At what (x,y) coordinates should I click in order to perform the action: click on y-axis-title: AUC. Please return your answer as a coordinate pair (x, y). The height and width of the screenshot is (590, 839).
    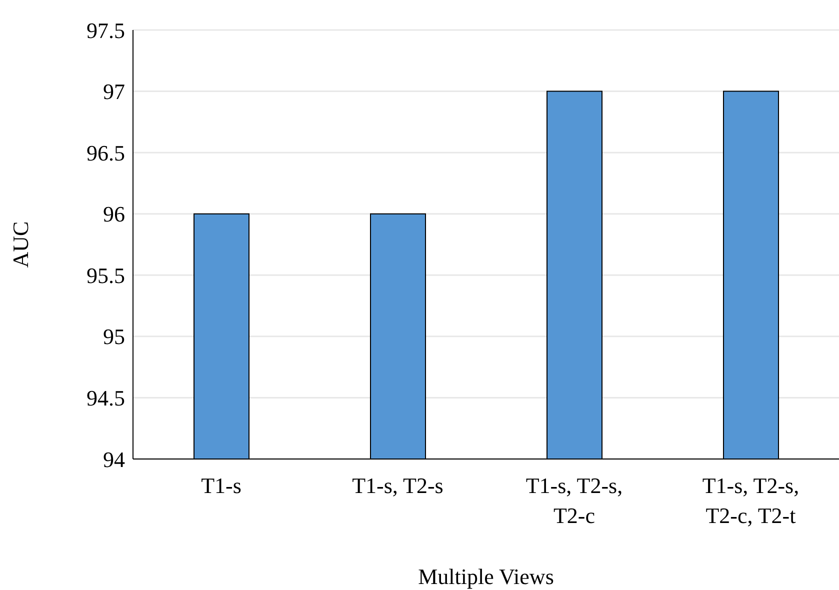
    Looking at the image, I should click on (20, 244).